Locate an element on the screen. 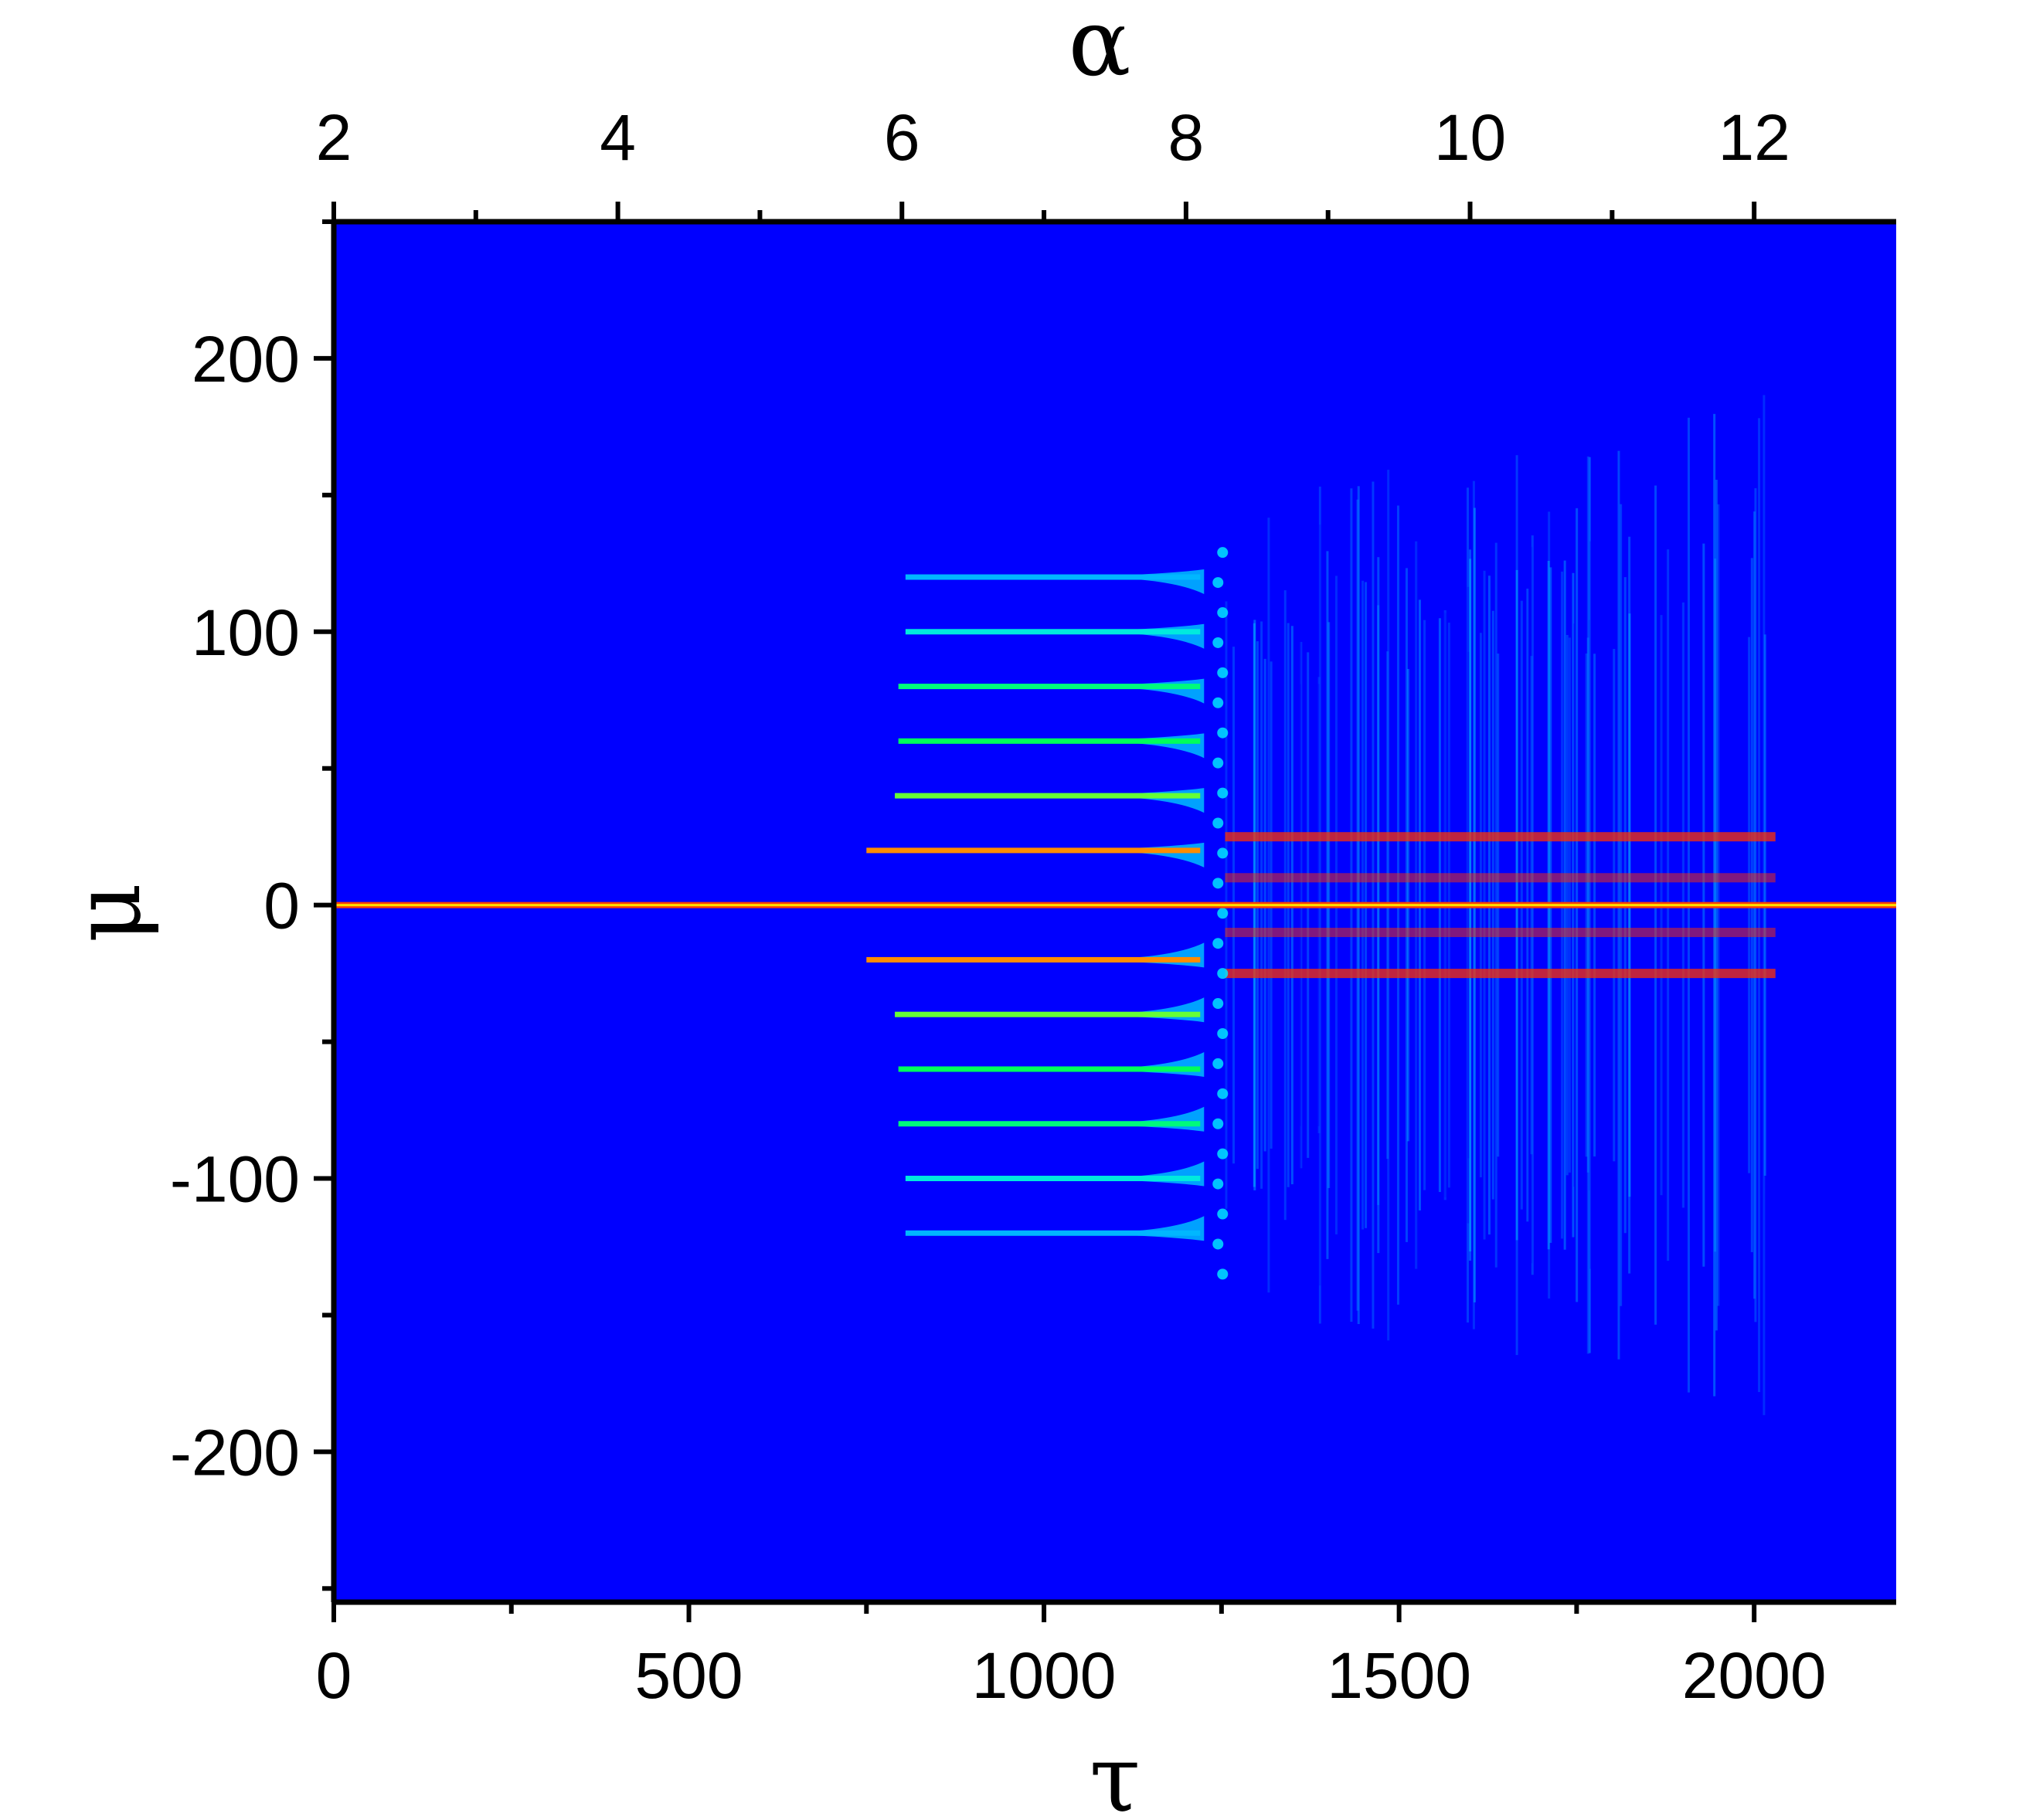 This screenshot has width=2043, height=1820. central-line-core is located at coordinates (1115, 905).